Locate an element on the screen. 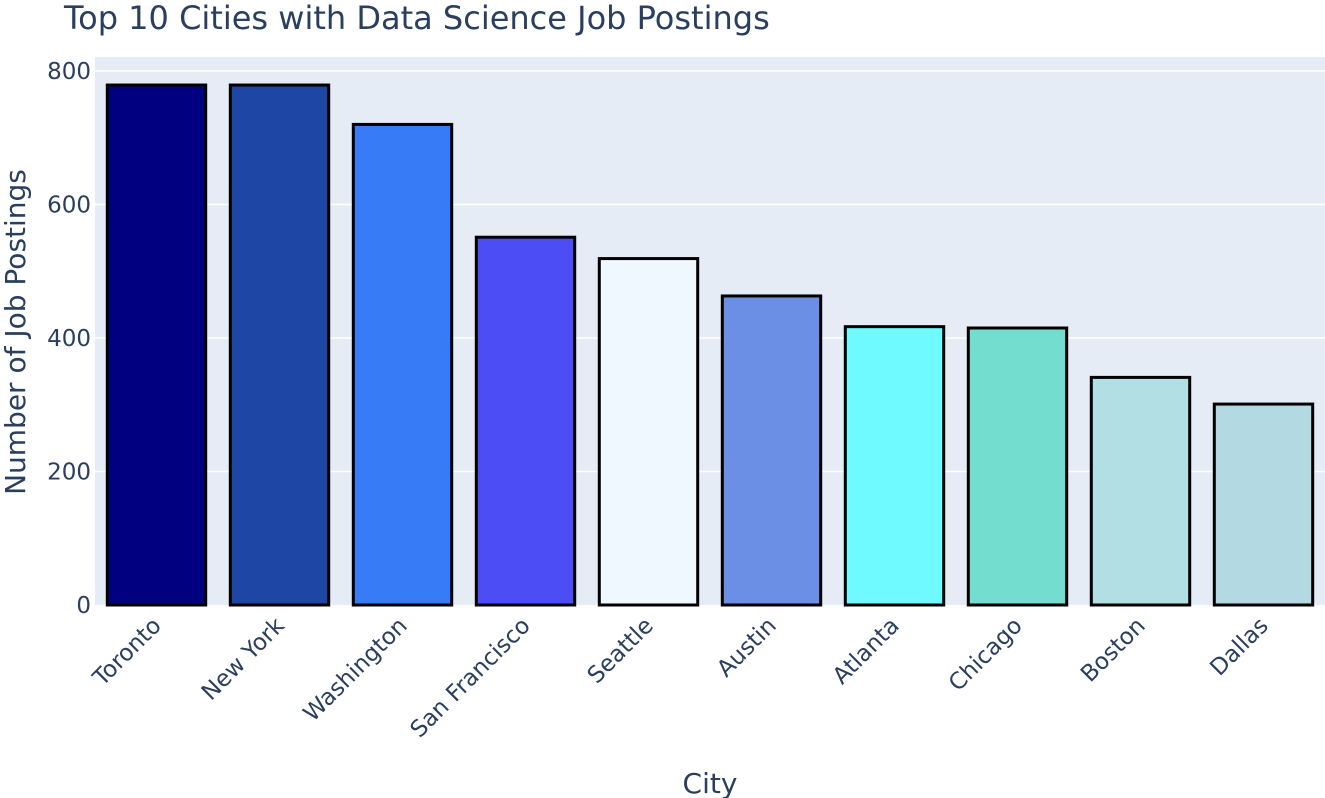  x-tick-label: Dallas is located at coordinates (1239, 647).